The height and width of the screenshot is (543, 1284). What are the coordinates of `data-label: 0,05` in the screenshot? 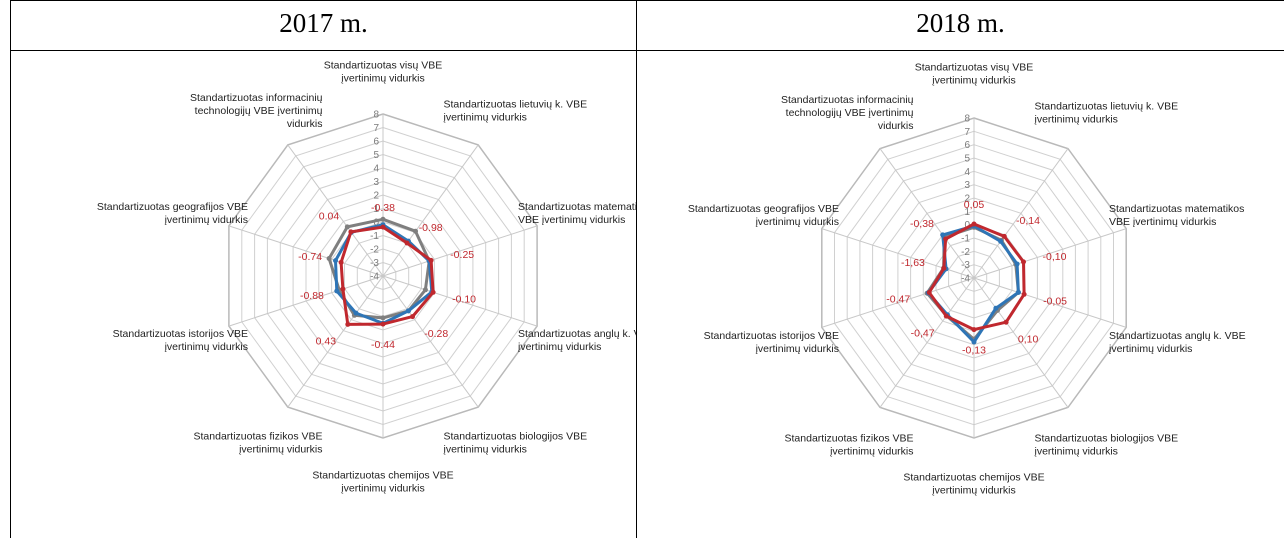 It's located at (974, 205).